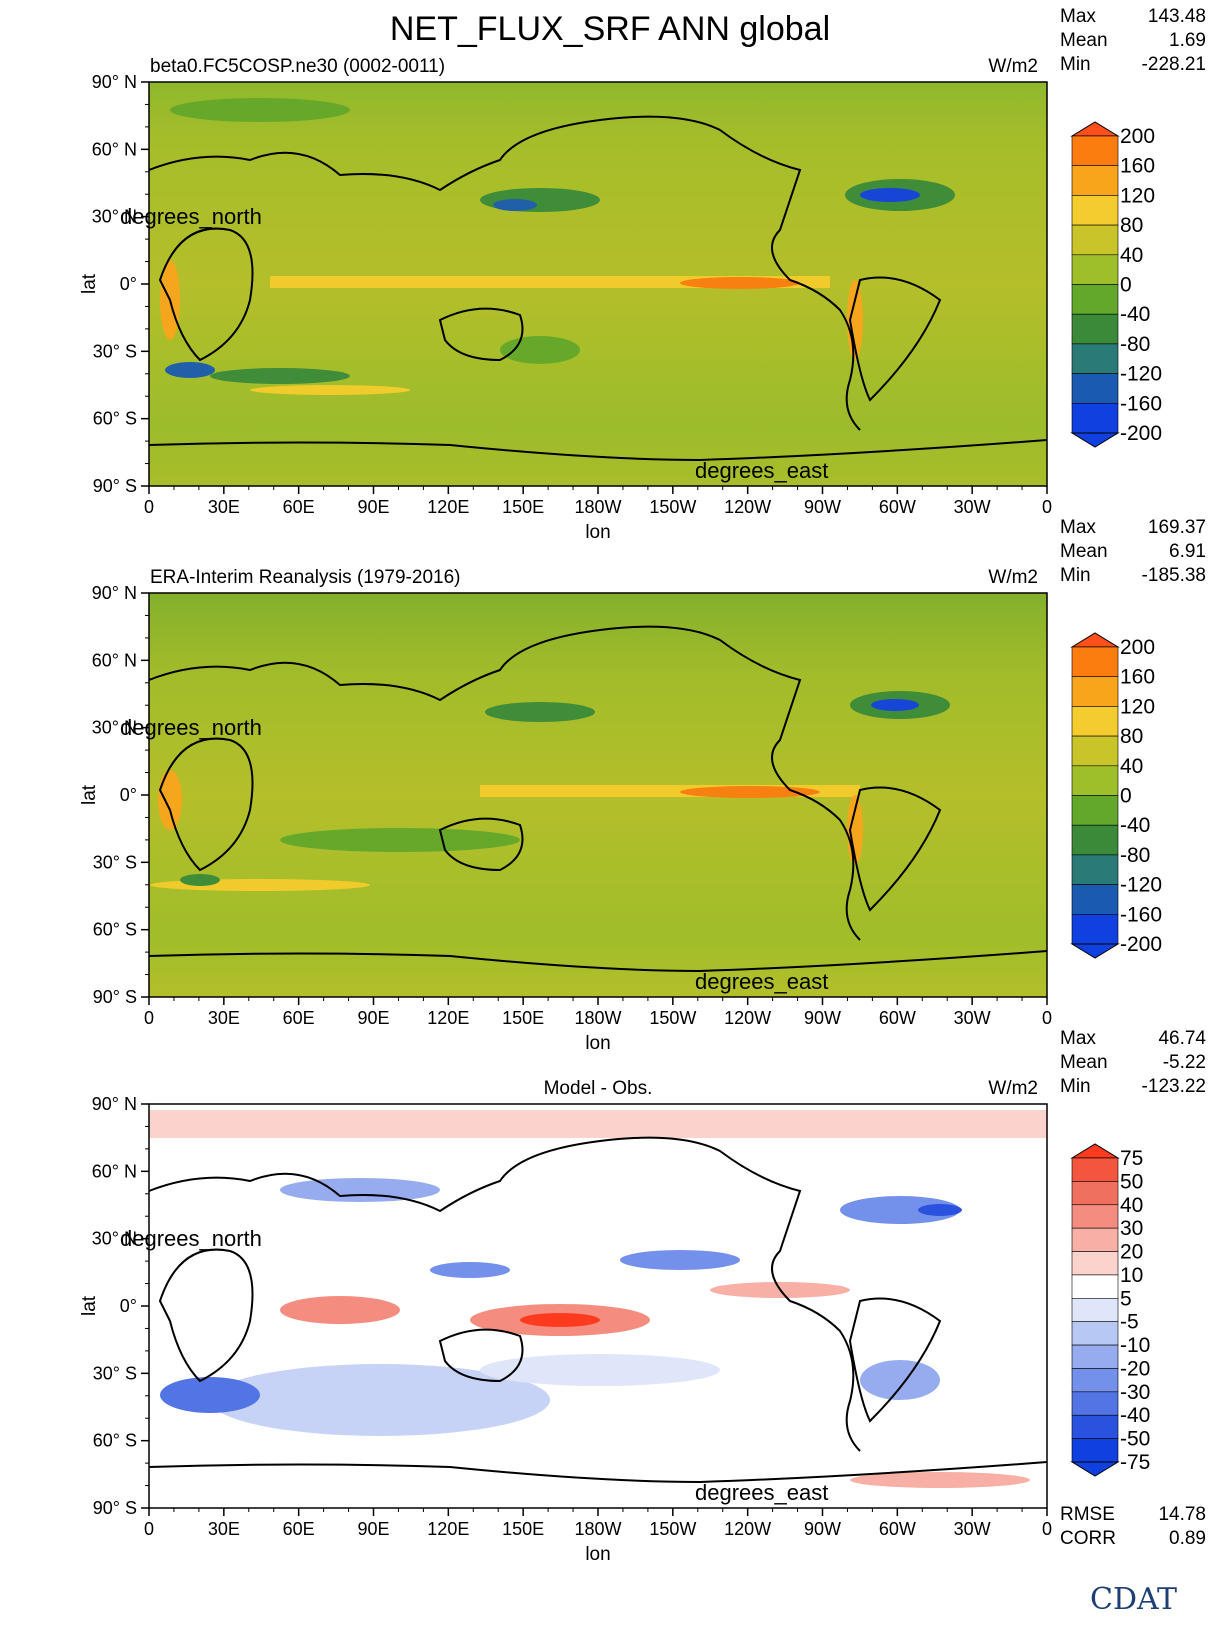  Describe the element at coordinates (972, 507) in the screenshot. I see `x-tick-label: 30W` at that location.